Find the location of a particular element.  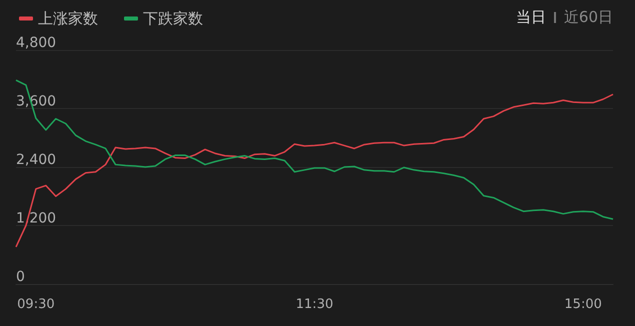

y-tick-label: 2,400 is located at coordinates (36, 160).